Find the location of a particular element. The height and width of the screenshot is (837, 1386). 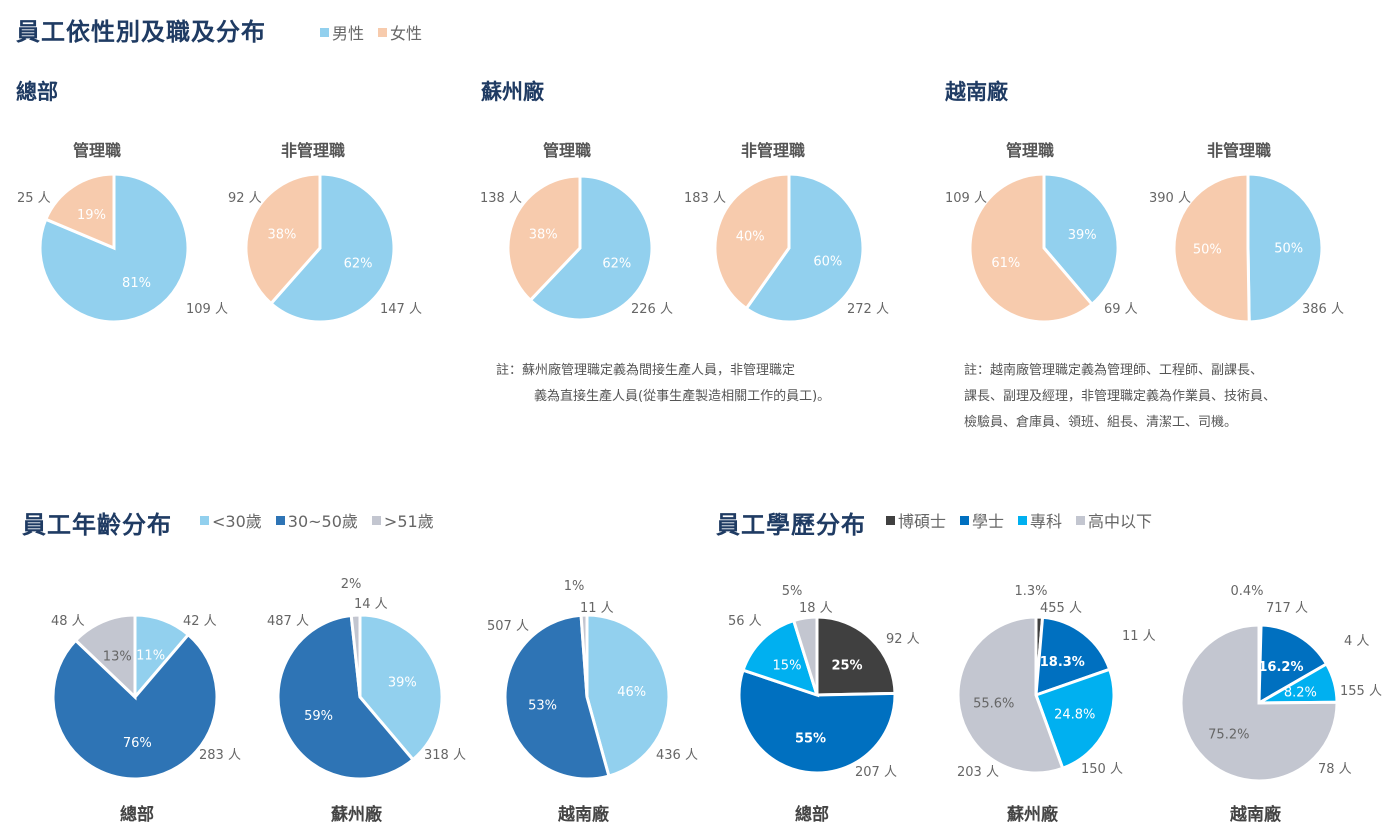

pie-value-label-2-0: 226 人 is located at coordinates (652, 309).